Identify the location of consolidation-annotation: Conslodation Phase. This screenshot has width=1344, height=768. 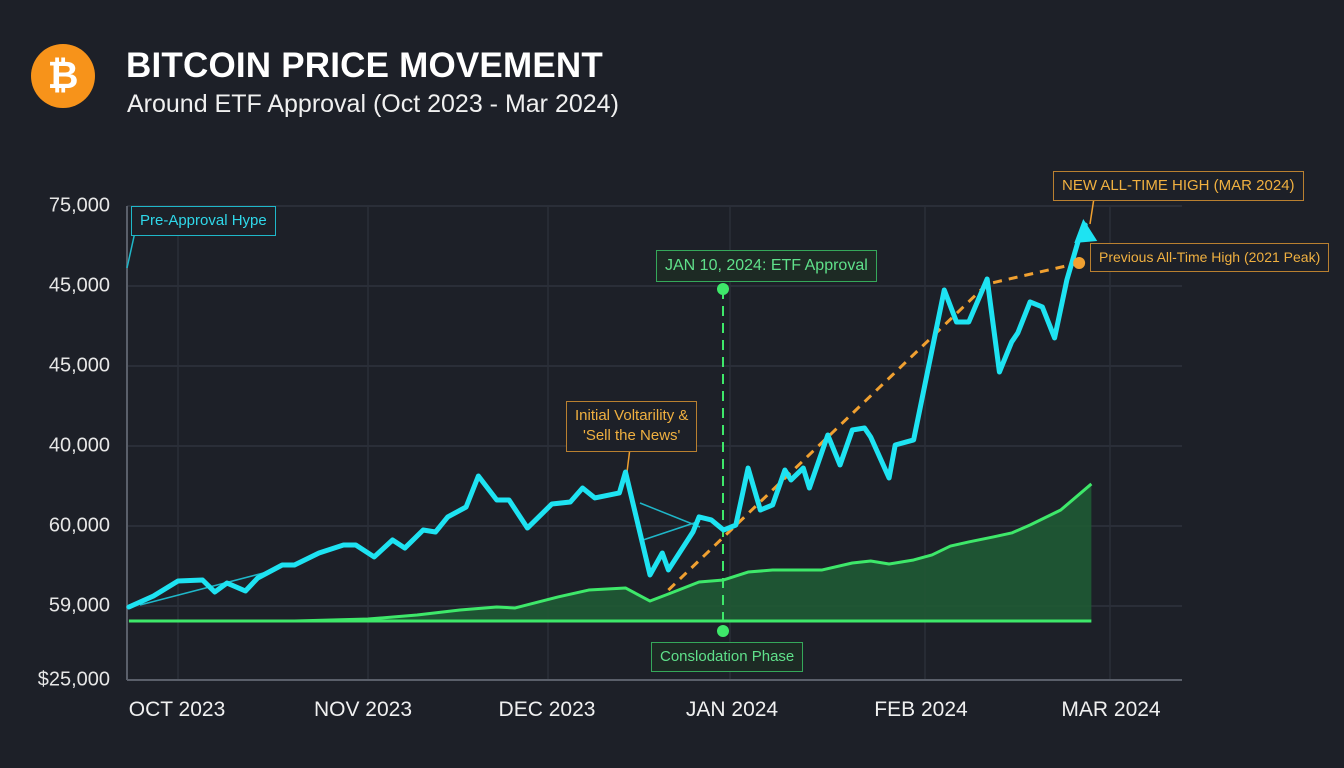
(727, 657).